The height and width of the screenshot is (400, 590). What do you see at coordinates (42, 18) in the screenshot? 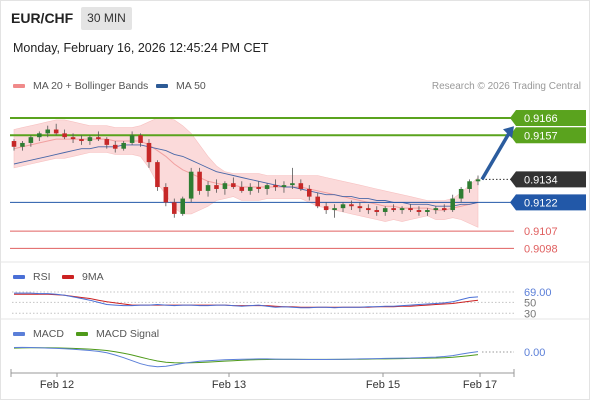
I see `pair-title: EUR/CHF` at bounding box center [42, 18].